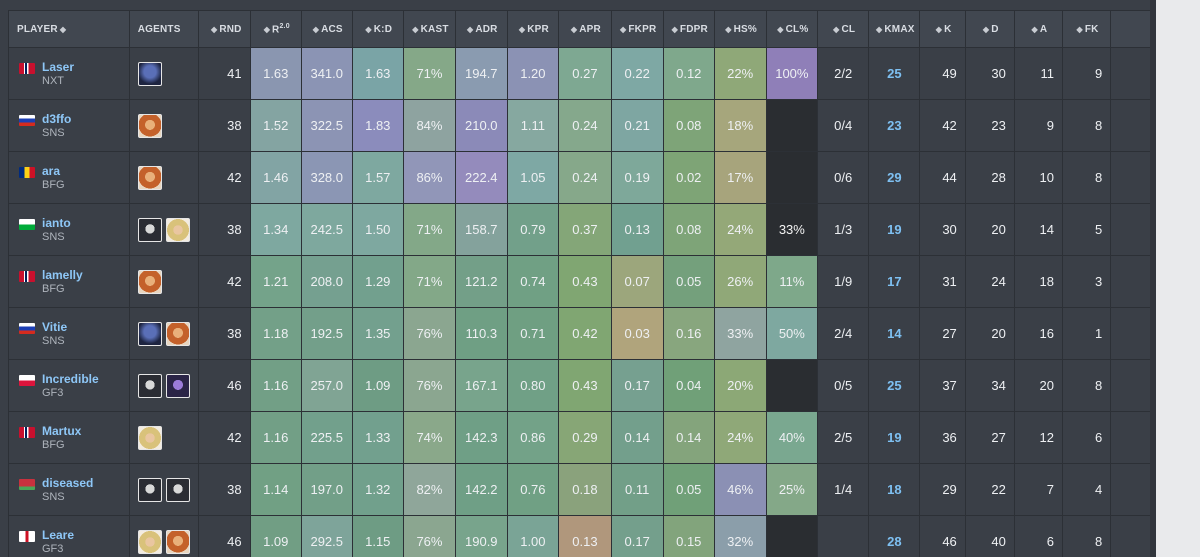  I want to click on player-cell: Laser NXT, so click(69, 73).